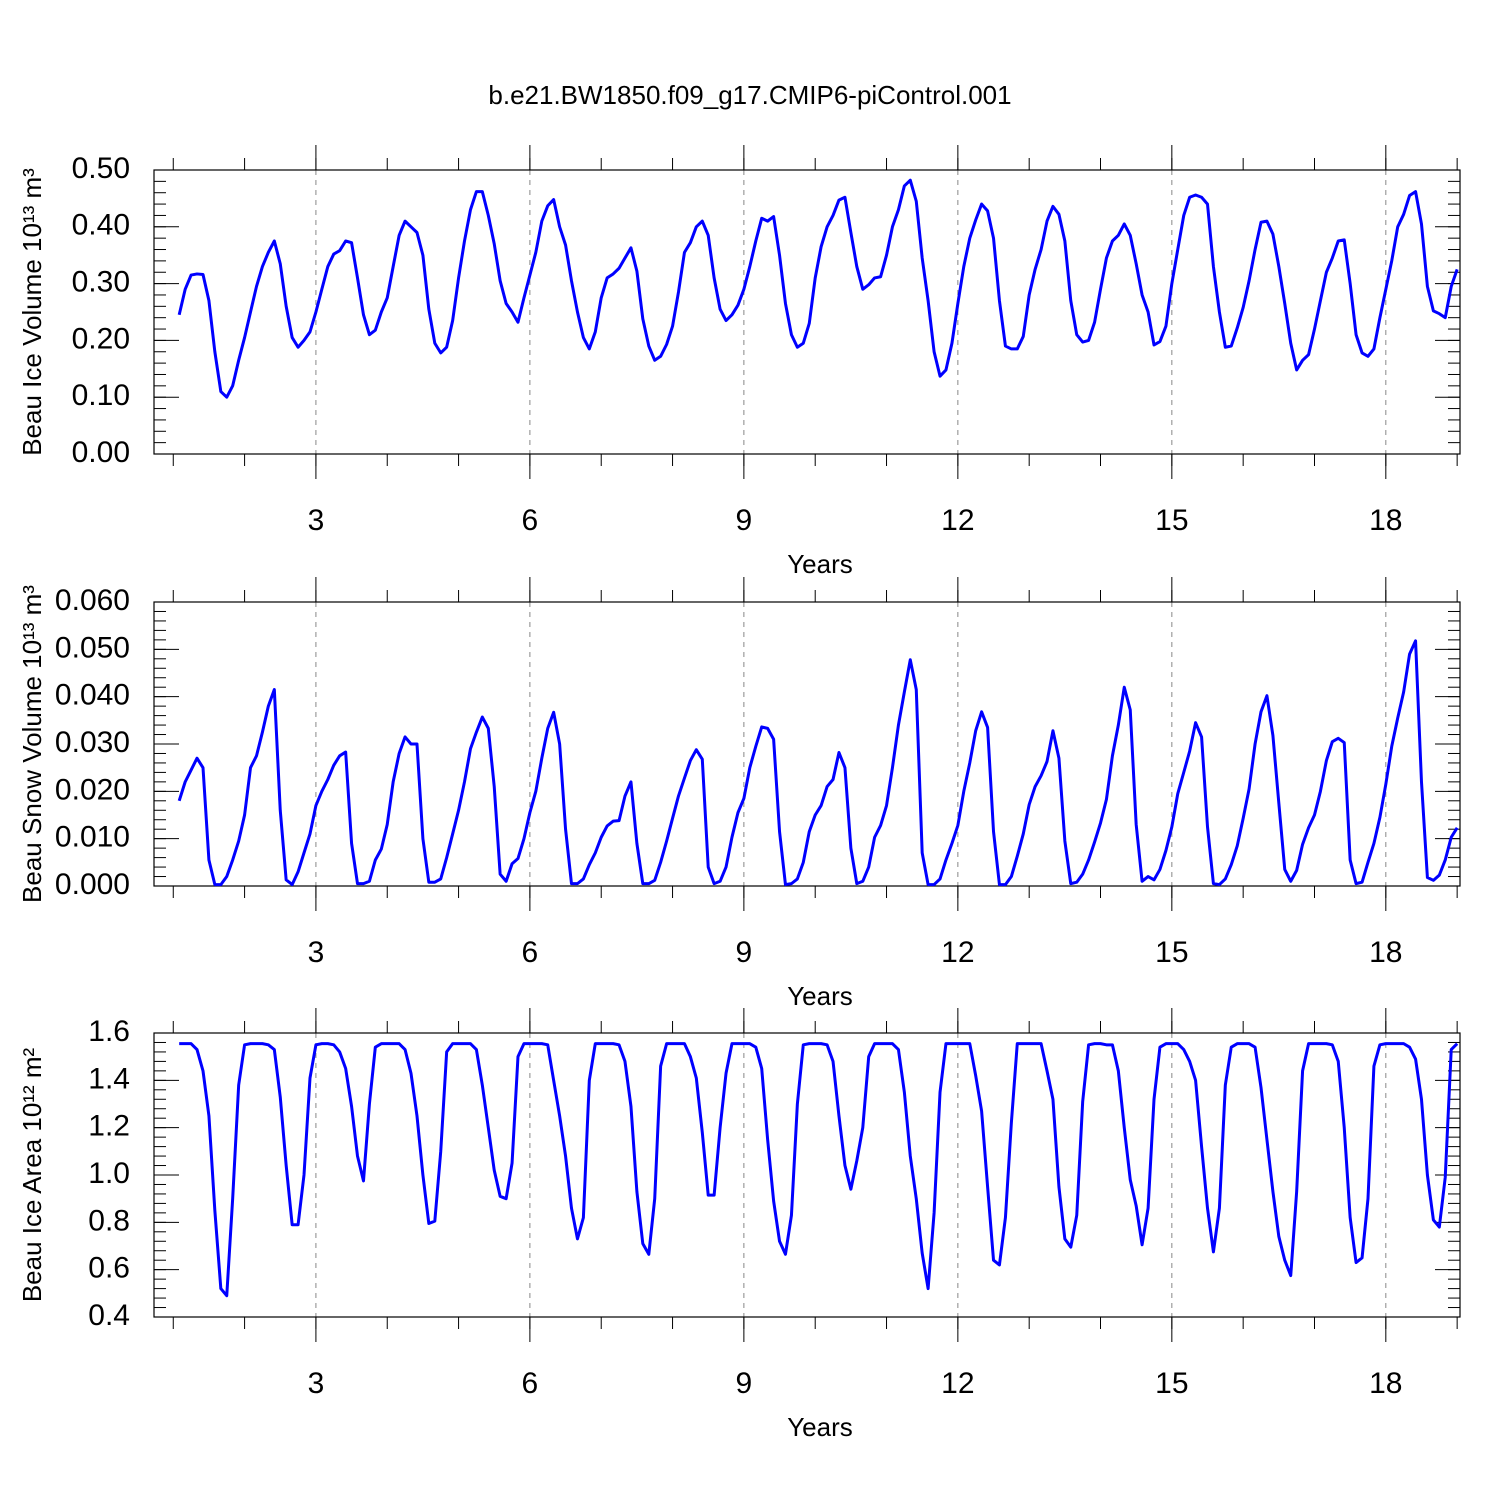 Image resolution: width=1500 pixels, height=1500 pixels. I want to click on y-tick-label: 0.10, so click(101, 395).